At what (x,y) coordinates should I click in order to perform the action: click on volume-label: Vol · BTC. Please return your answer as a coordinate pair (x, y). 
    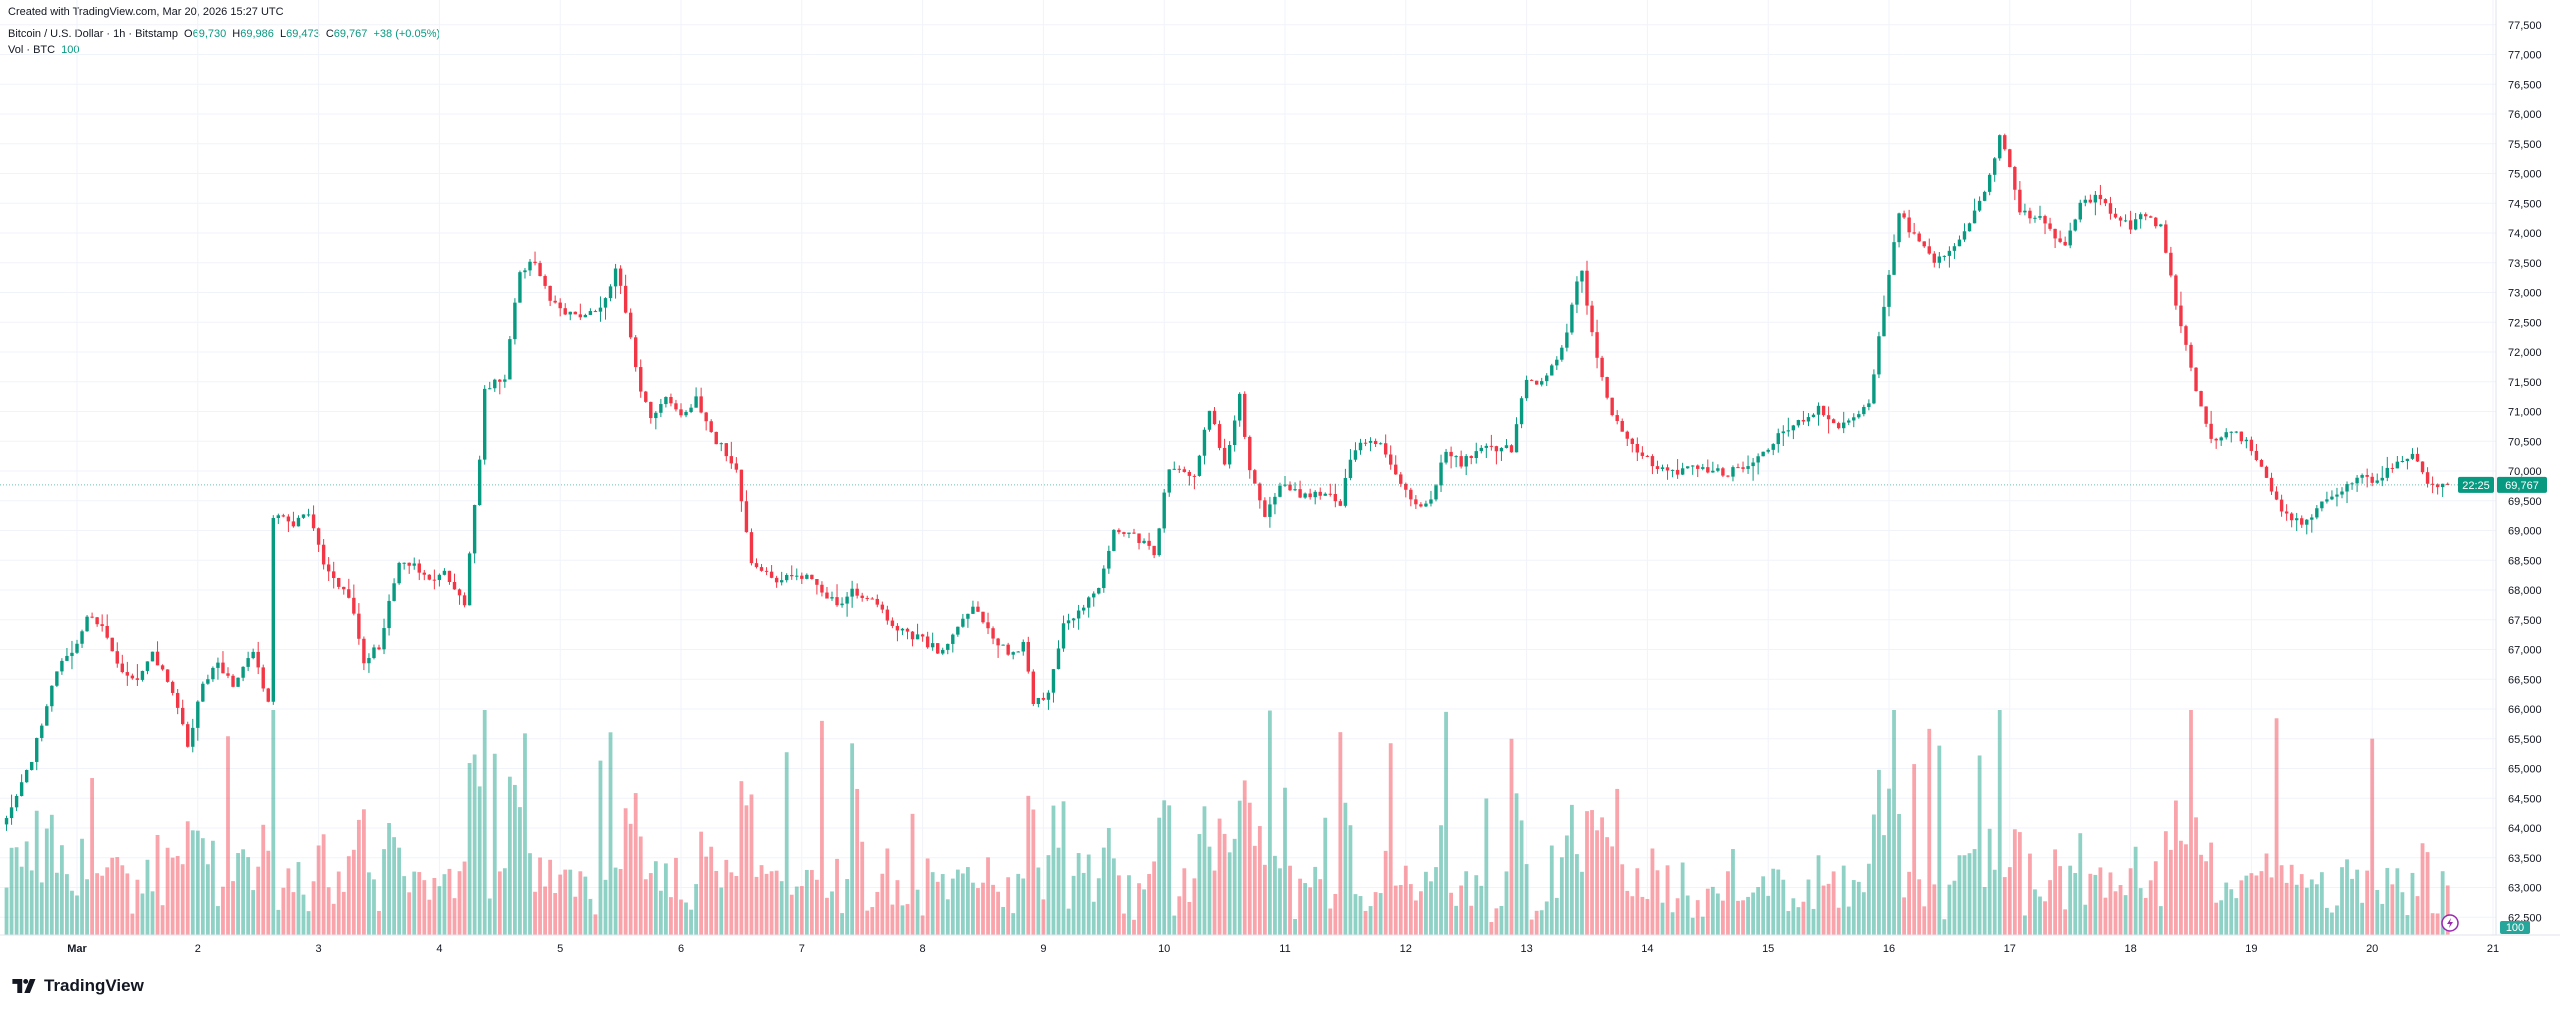
    Looking at the image, I should click on (32, 50).